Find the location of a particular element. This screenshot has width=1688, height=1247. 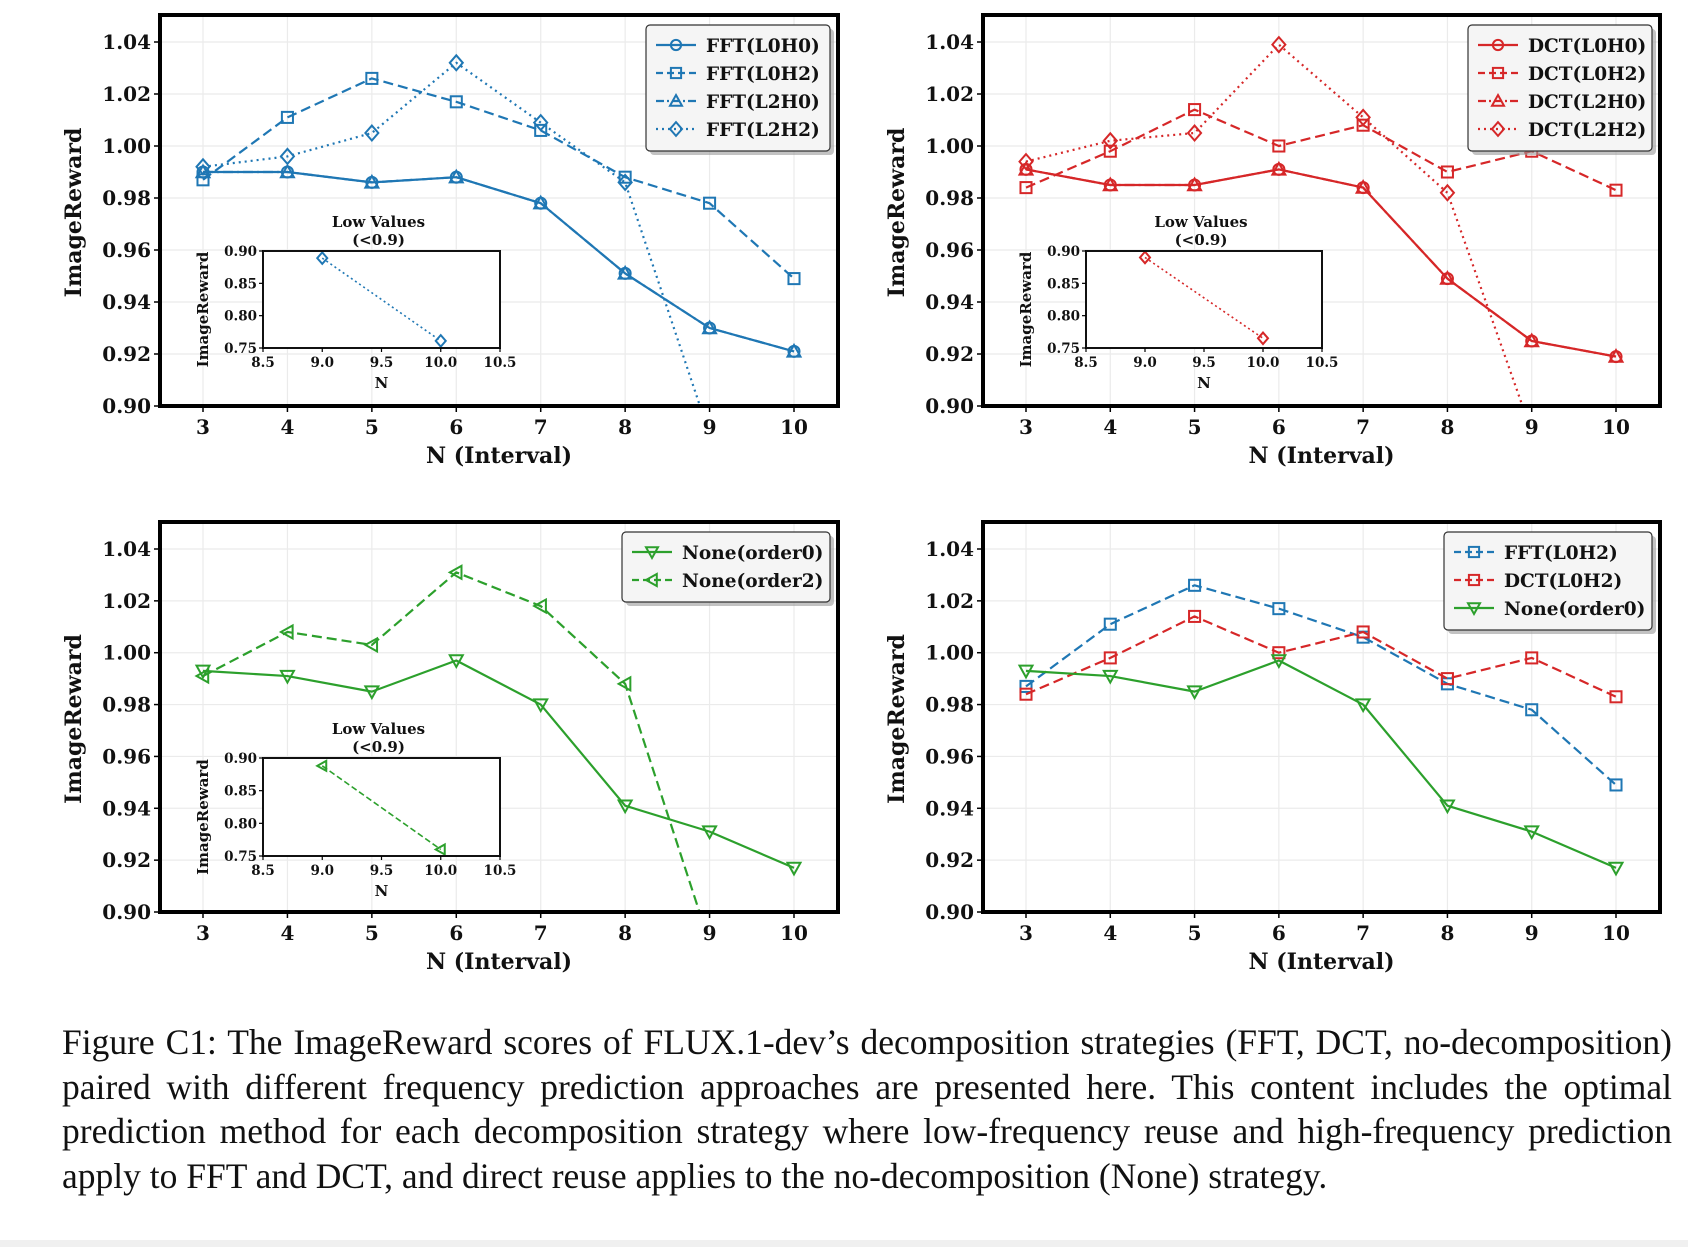

inset-data-point is located at coordinates (441, 341).